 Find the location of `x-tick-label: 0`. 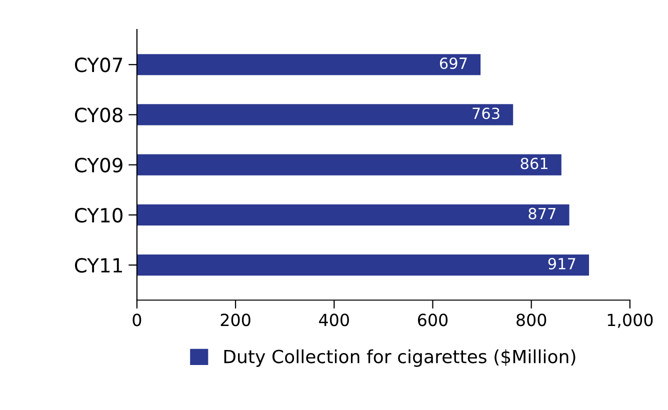

x-tick-label: 0 is located at coordinates (137, 320).